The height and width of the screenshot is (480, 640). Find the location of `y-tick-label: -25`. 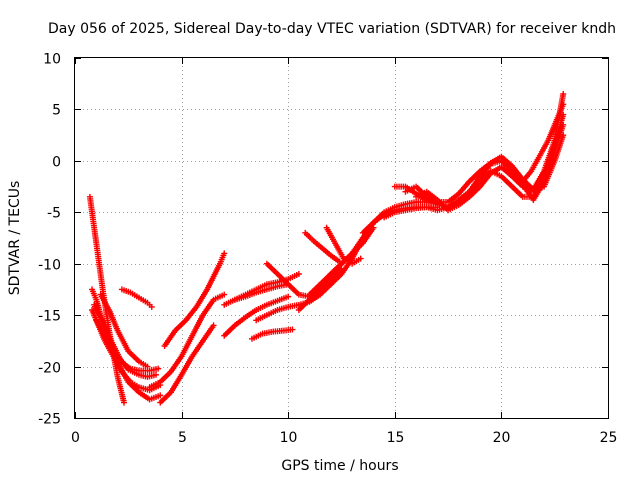

y-tick-label: -25 is located at coordinates (49, 420).